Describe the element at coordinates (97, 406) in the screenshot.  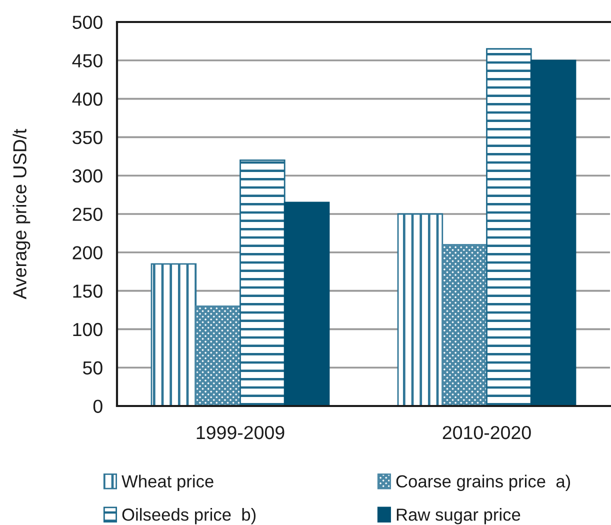
I see `y-tick-label: 0` at that location.